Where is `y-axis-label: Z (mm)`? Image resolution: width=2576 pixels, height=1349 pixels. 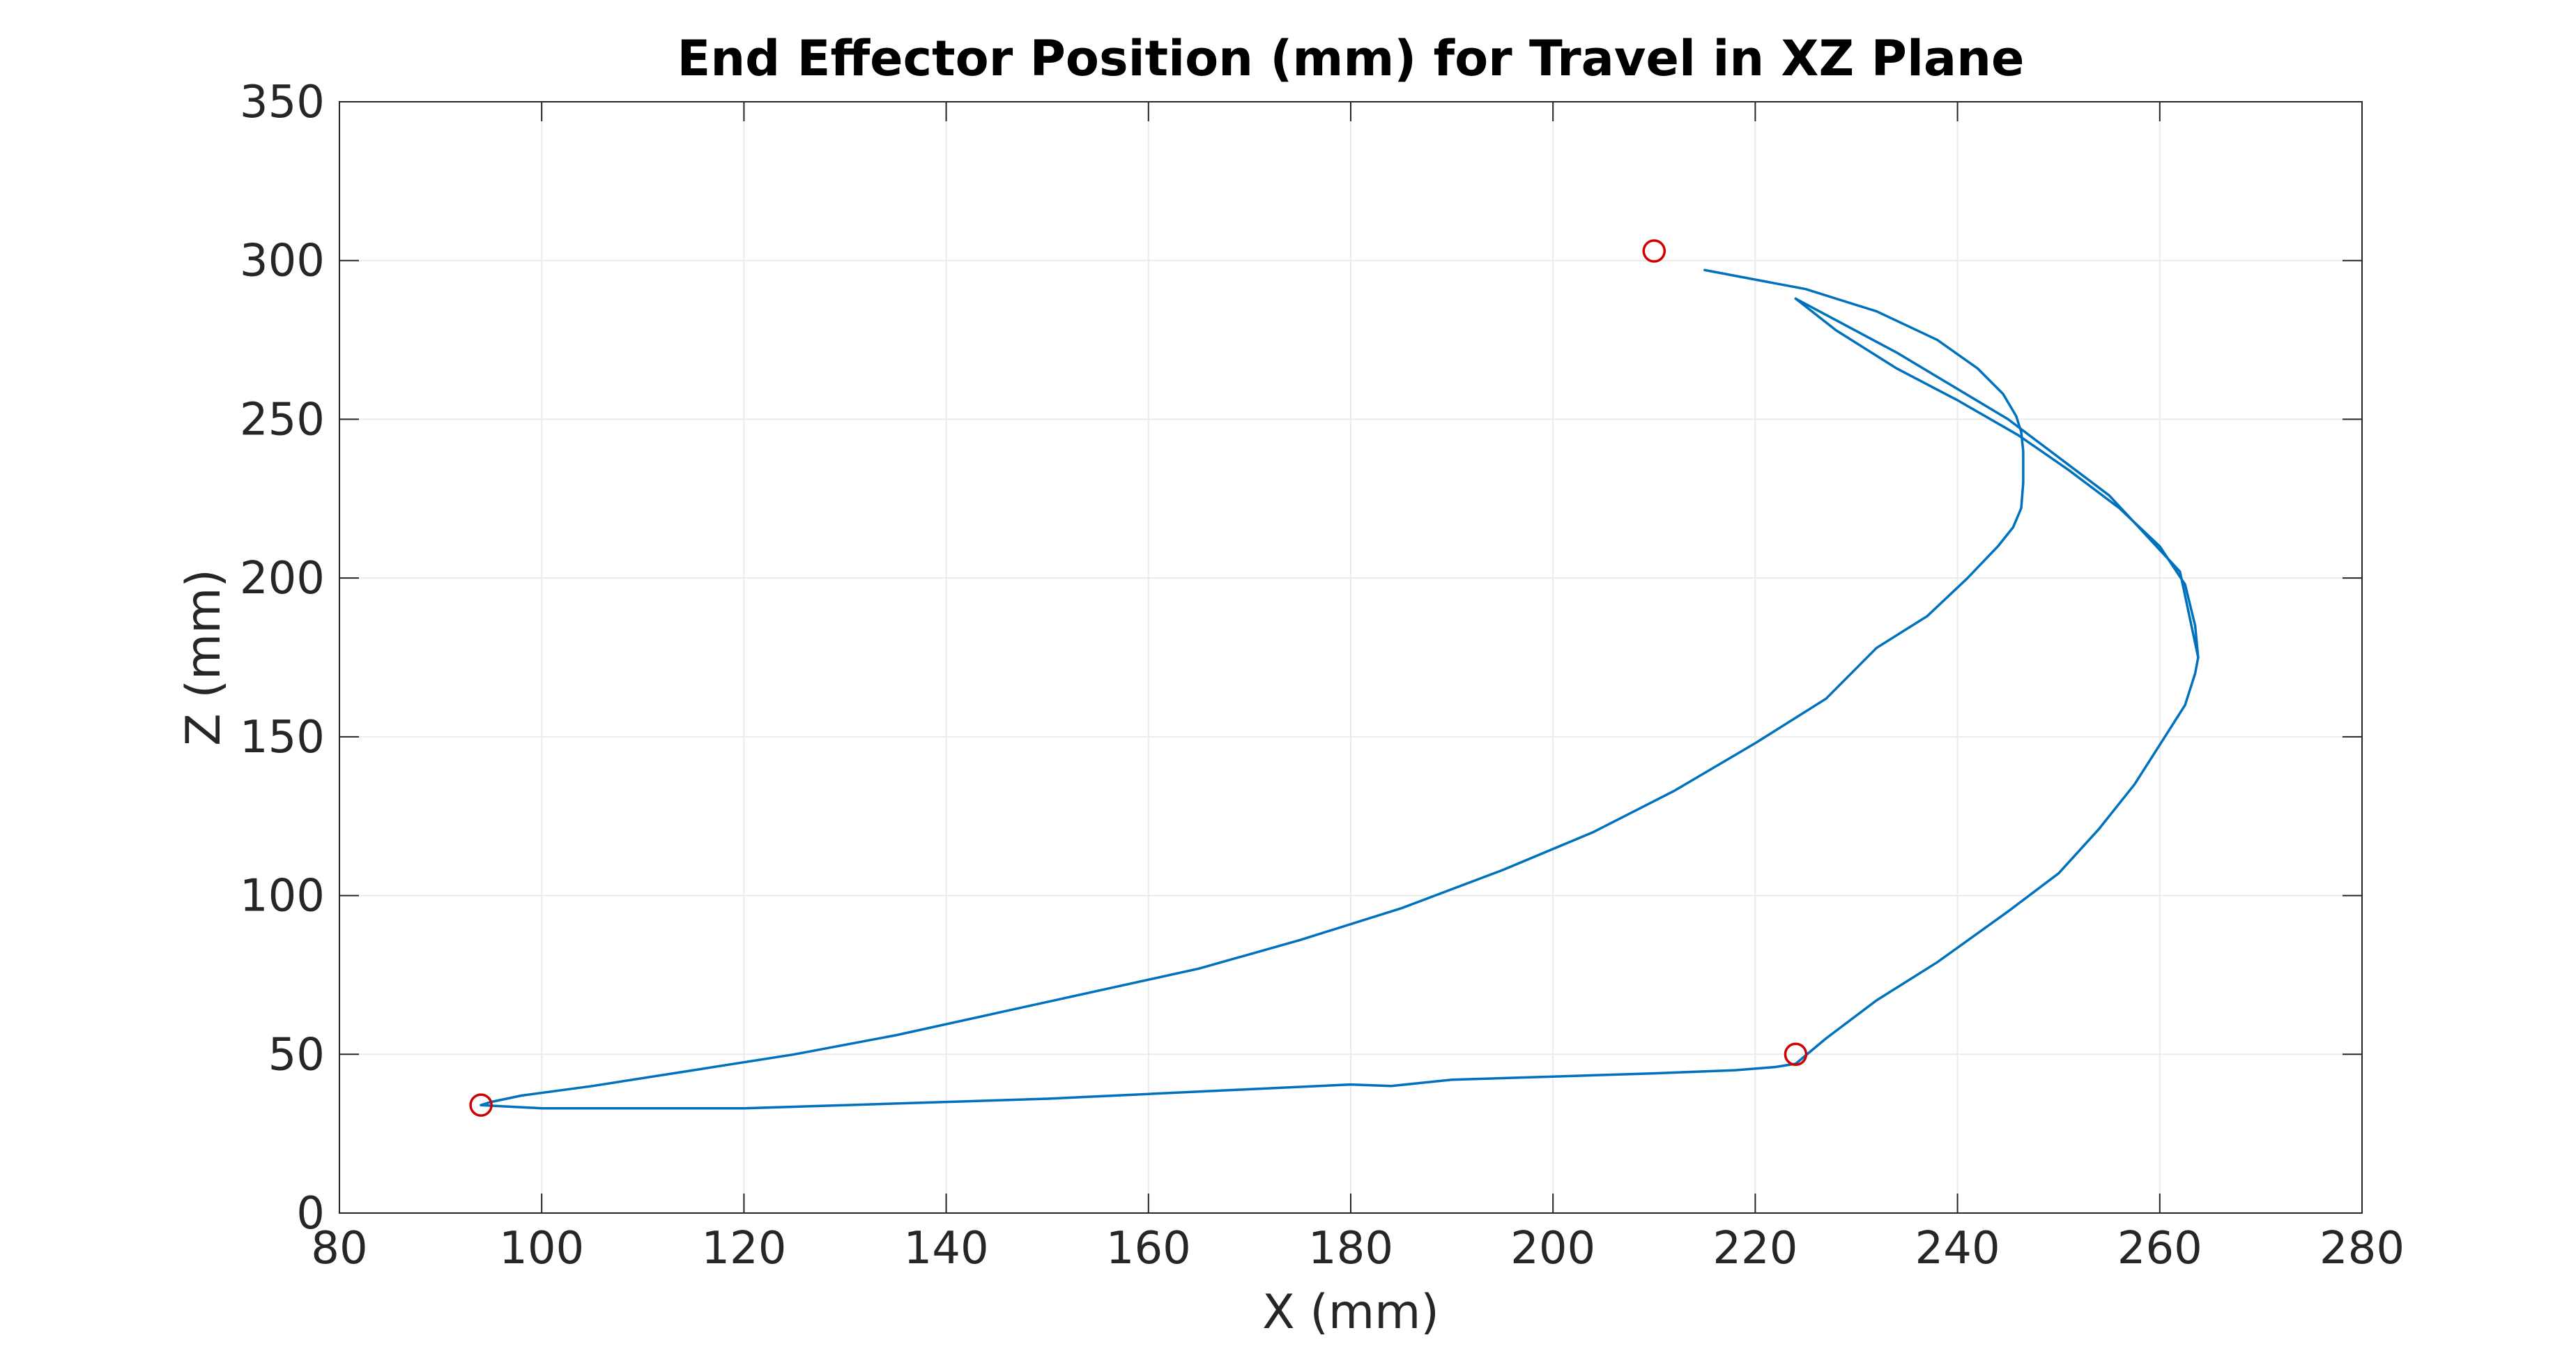 y-axis-label: Z (mm) is located at coordinates (203, 657).